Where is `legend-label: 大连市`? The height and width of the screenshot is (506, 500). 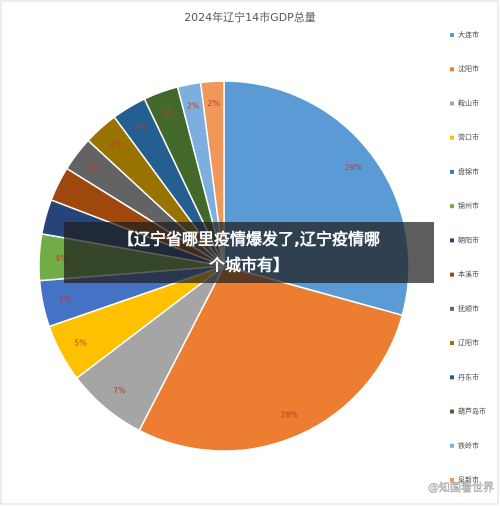 legend-label: 大连市 is located at coordinates (468, 34).